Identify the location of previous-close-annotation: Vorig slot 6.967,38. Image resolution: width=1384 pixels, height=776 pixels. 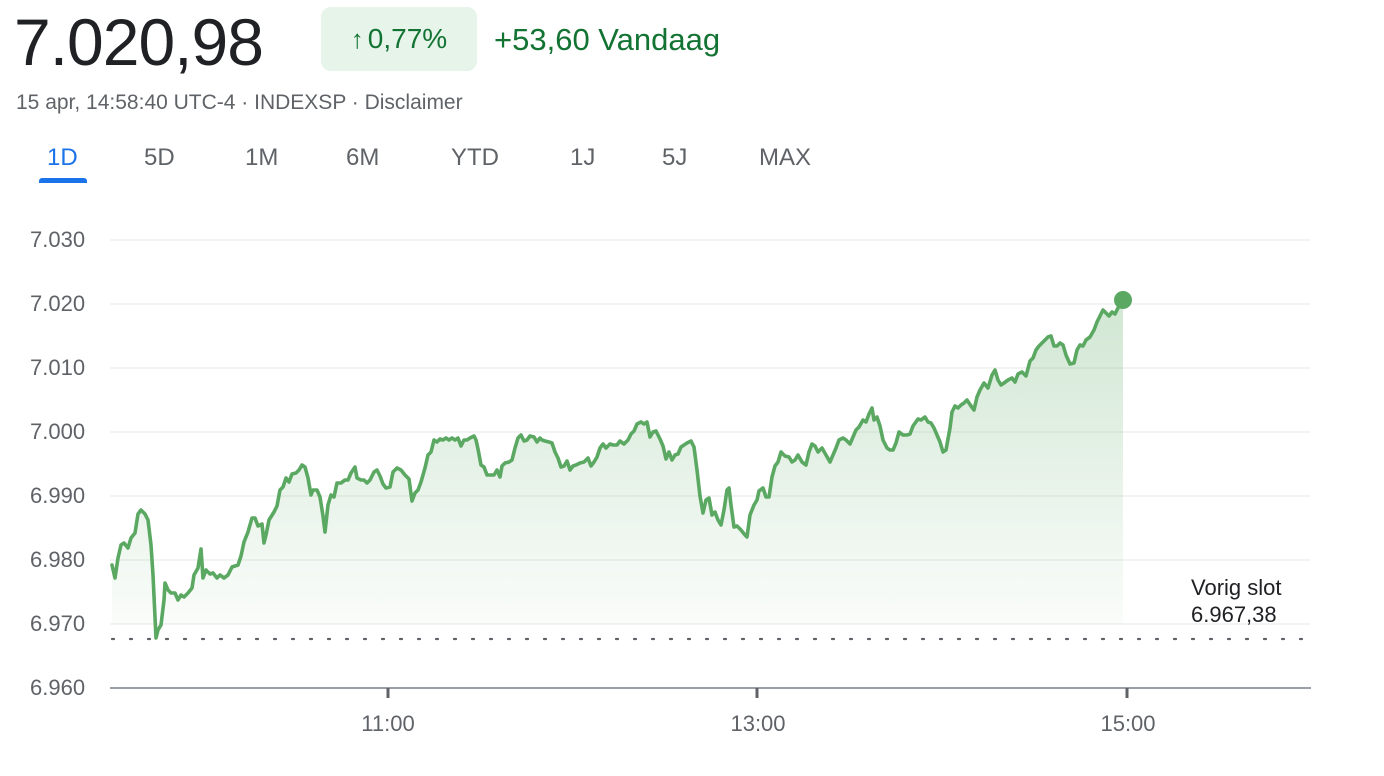
(1236, 601).